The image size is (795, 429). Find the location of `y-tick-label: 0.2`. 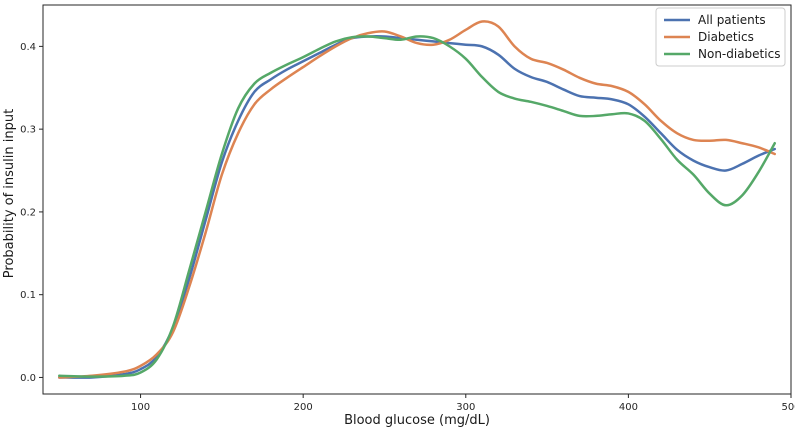

y-tick-label: 0.2 is located at coordinates (28, 212).